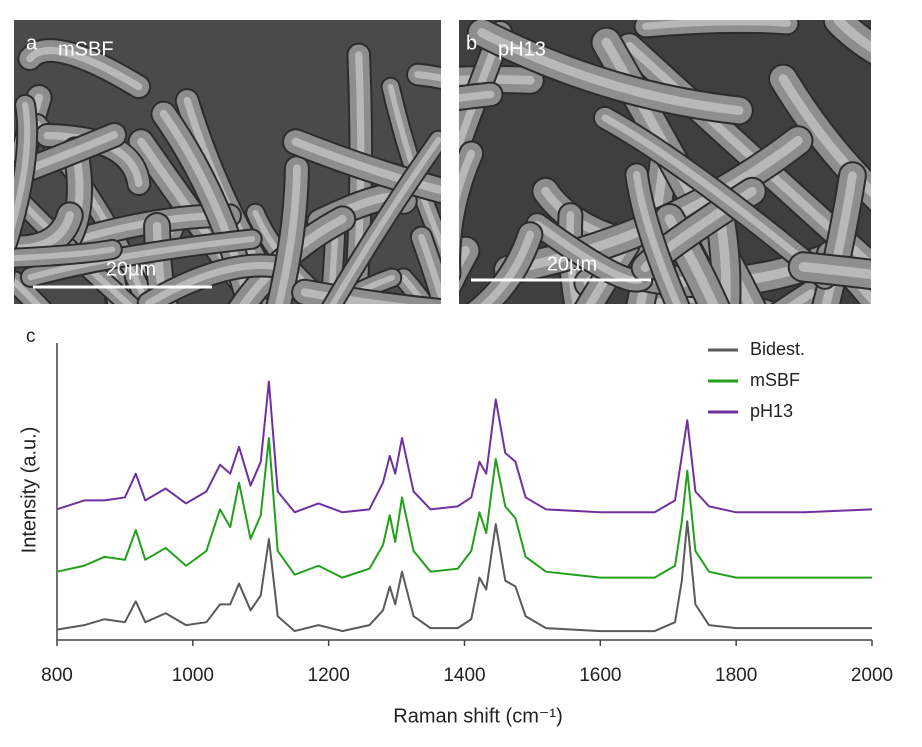  I want to click on panel-label: pH13, so click(522, 49).